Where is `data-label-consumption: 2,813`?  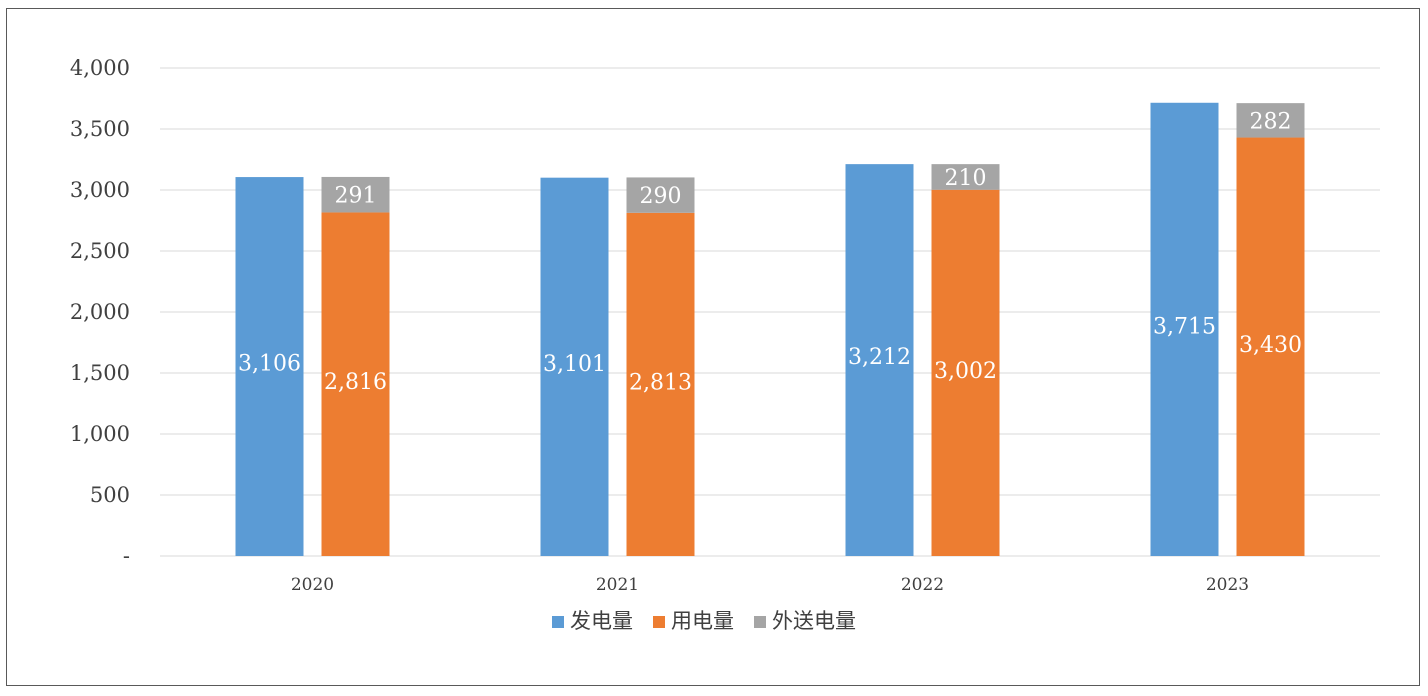
data-label-consumption: 2,813 is located at coordinates (660, 382).